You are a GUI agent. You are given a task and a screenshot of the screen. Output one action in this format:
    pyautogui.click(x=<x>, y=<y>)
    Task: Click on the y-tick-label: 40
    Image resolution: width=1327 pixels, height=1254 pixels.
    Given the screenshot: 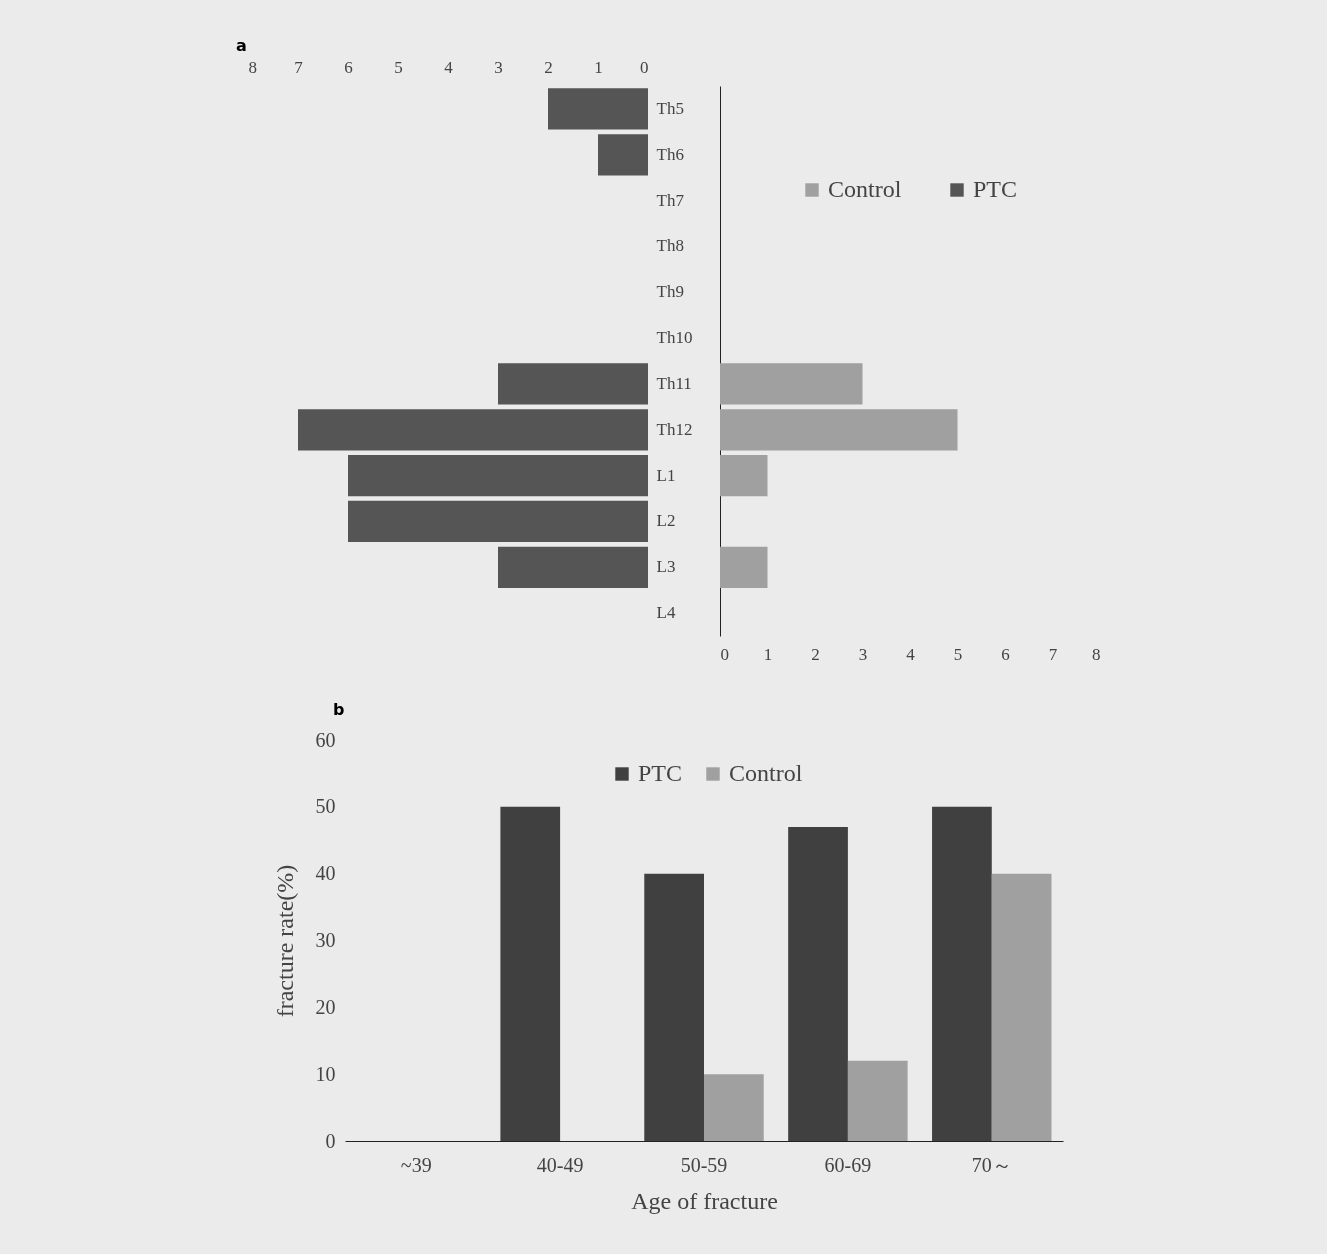 What is the action you would take?
    pyautogui.click(x=325, y=873)
    